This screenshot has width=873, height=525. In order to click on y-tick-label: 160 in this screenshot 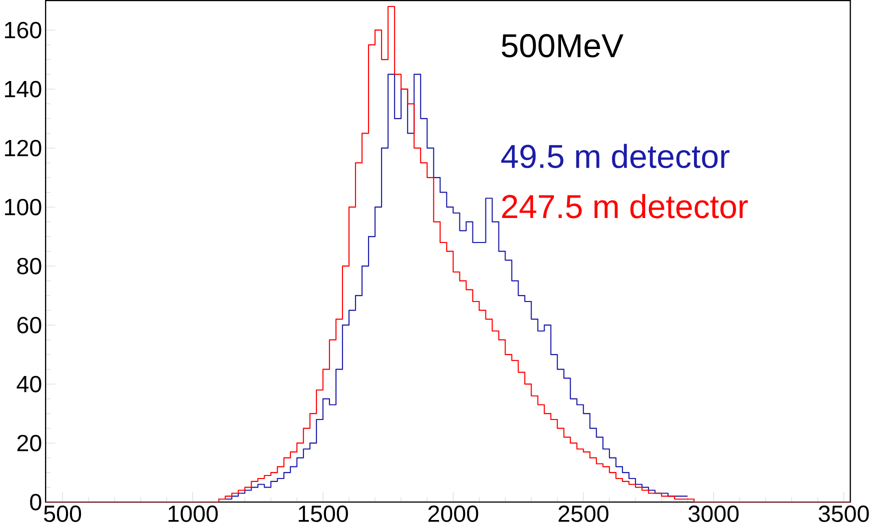, I will do `click(23, 30)`.